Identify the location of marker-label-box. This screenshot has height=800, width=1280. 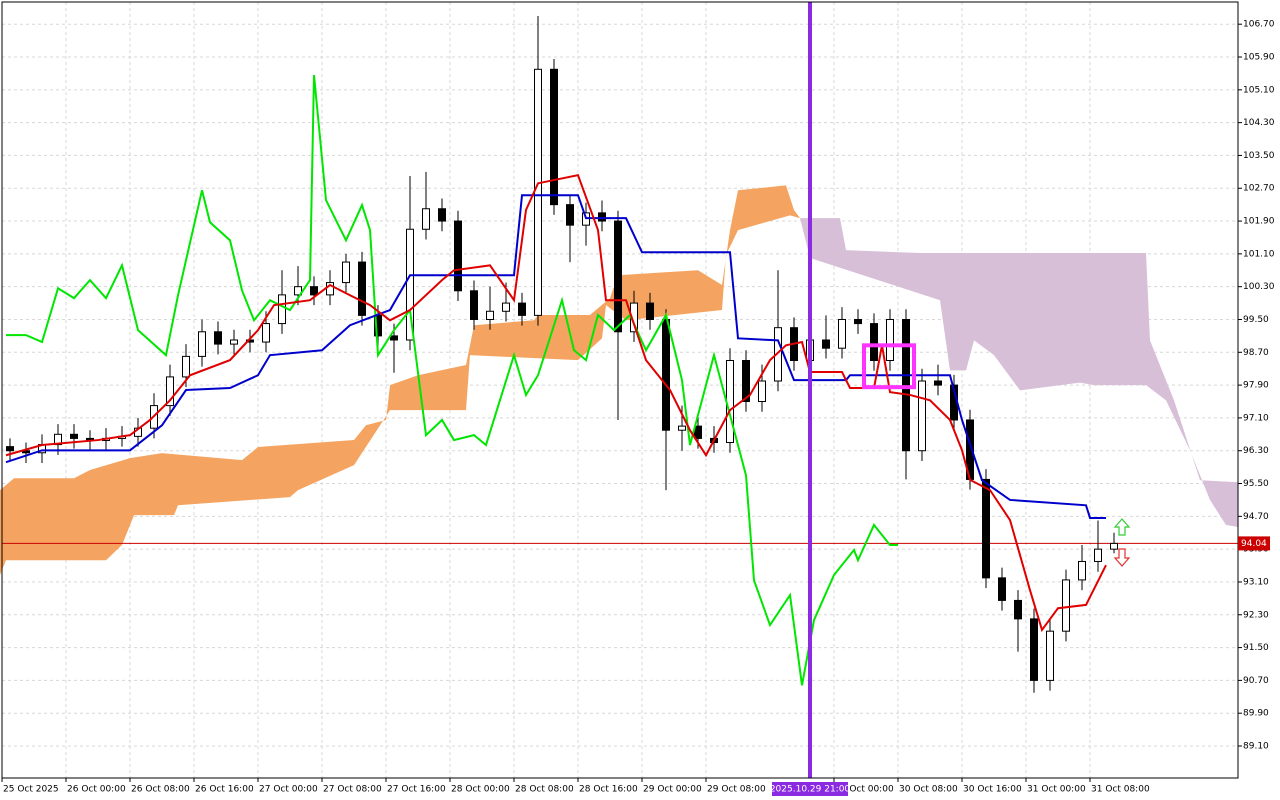
(810, 789).